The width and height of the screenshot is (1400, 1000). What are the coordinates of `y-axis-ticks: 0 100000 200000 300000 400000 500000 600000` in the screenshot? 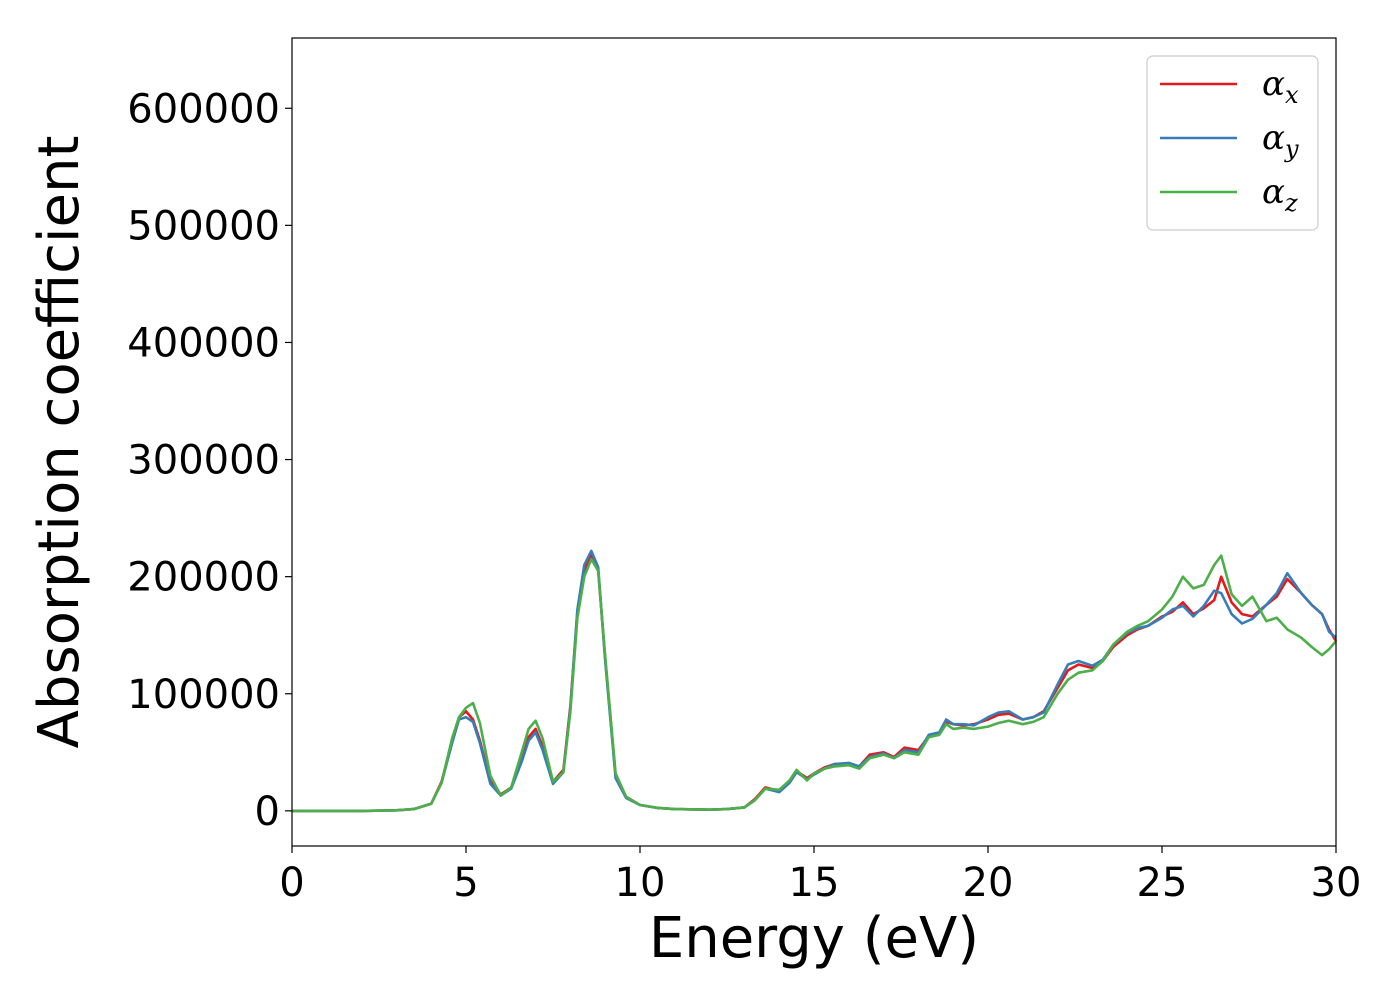 It's located at (209, 460).